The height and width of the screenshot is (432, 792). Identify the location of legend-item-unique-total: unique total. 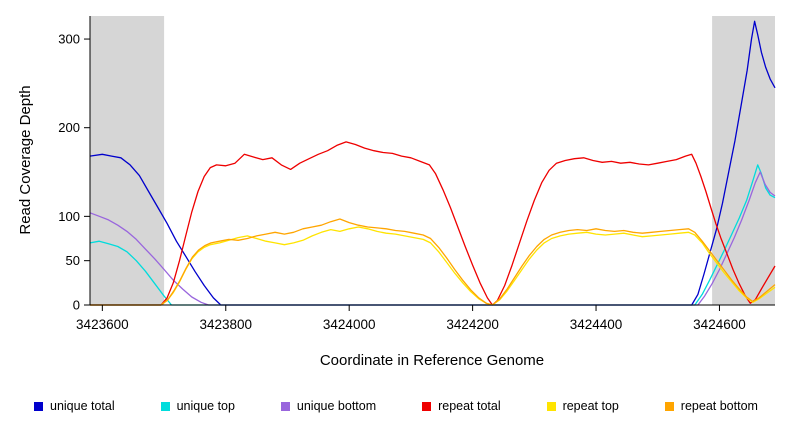
(74, 406).